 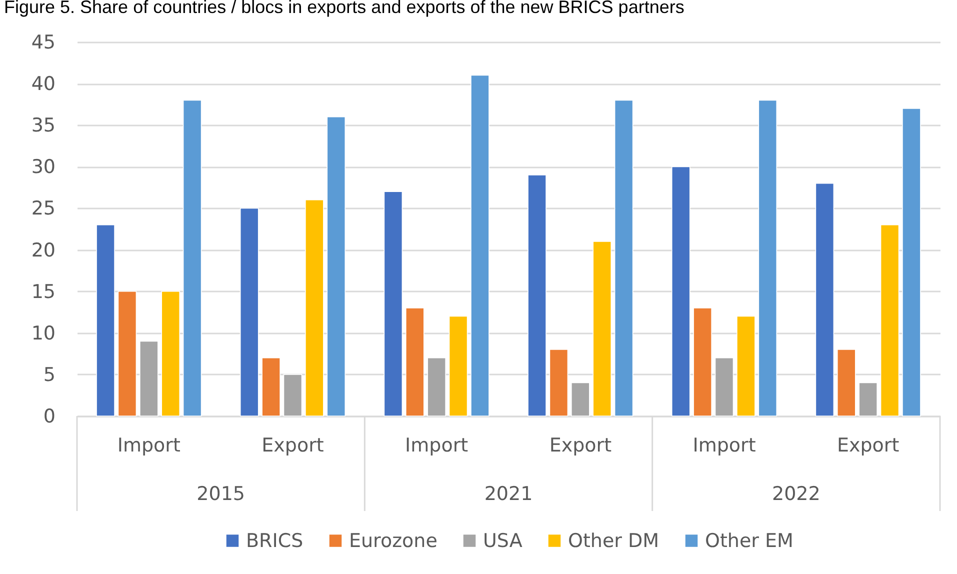 What do you see at coordinates (796, 494) in the screenshot?
I see `text: 2022` at bounding box center [796, 494].